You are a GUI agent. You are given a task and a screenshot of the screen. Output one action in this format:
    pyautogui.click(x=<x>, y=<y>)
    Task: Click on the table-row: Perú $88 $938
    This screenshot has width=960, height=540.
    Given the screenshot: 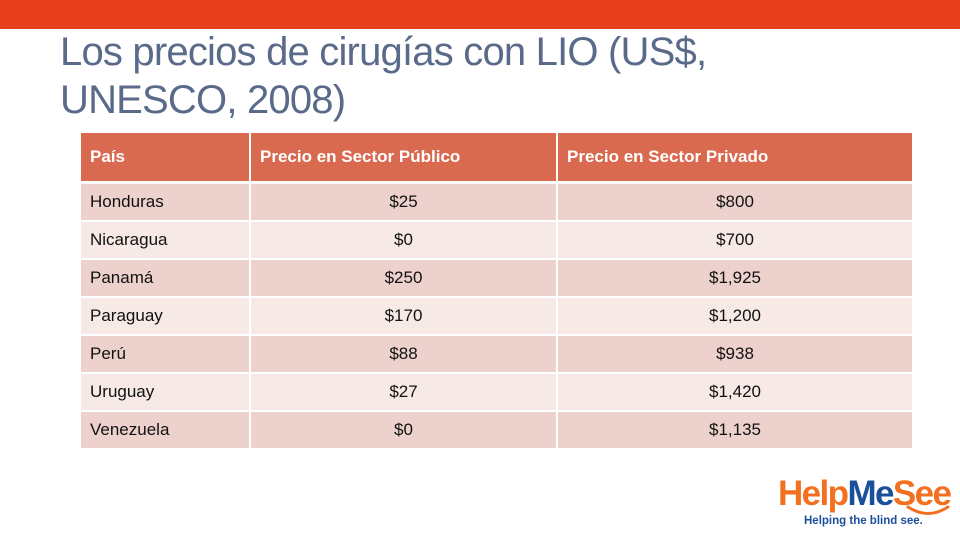 What is the action you would take?
    pyautogui.click(x=496, y=354)
    